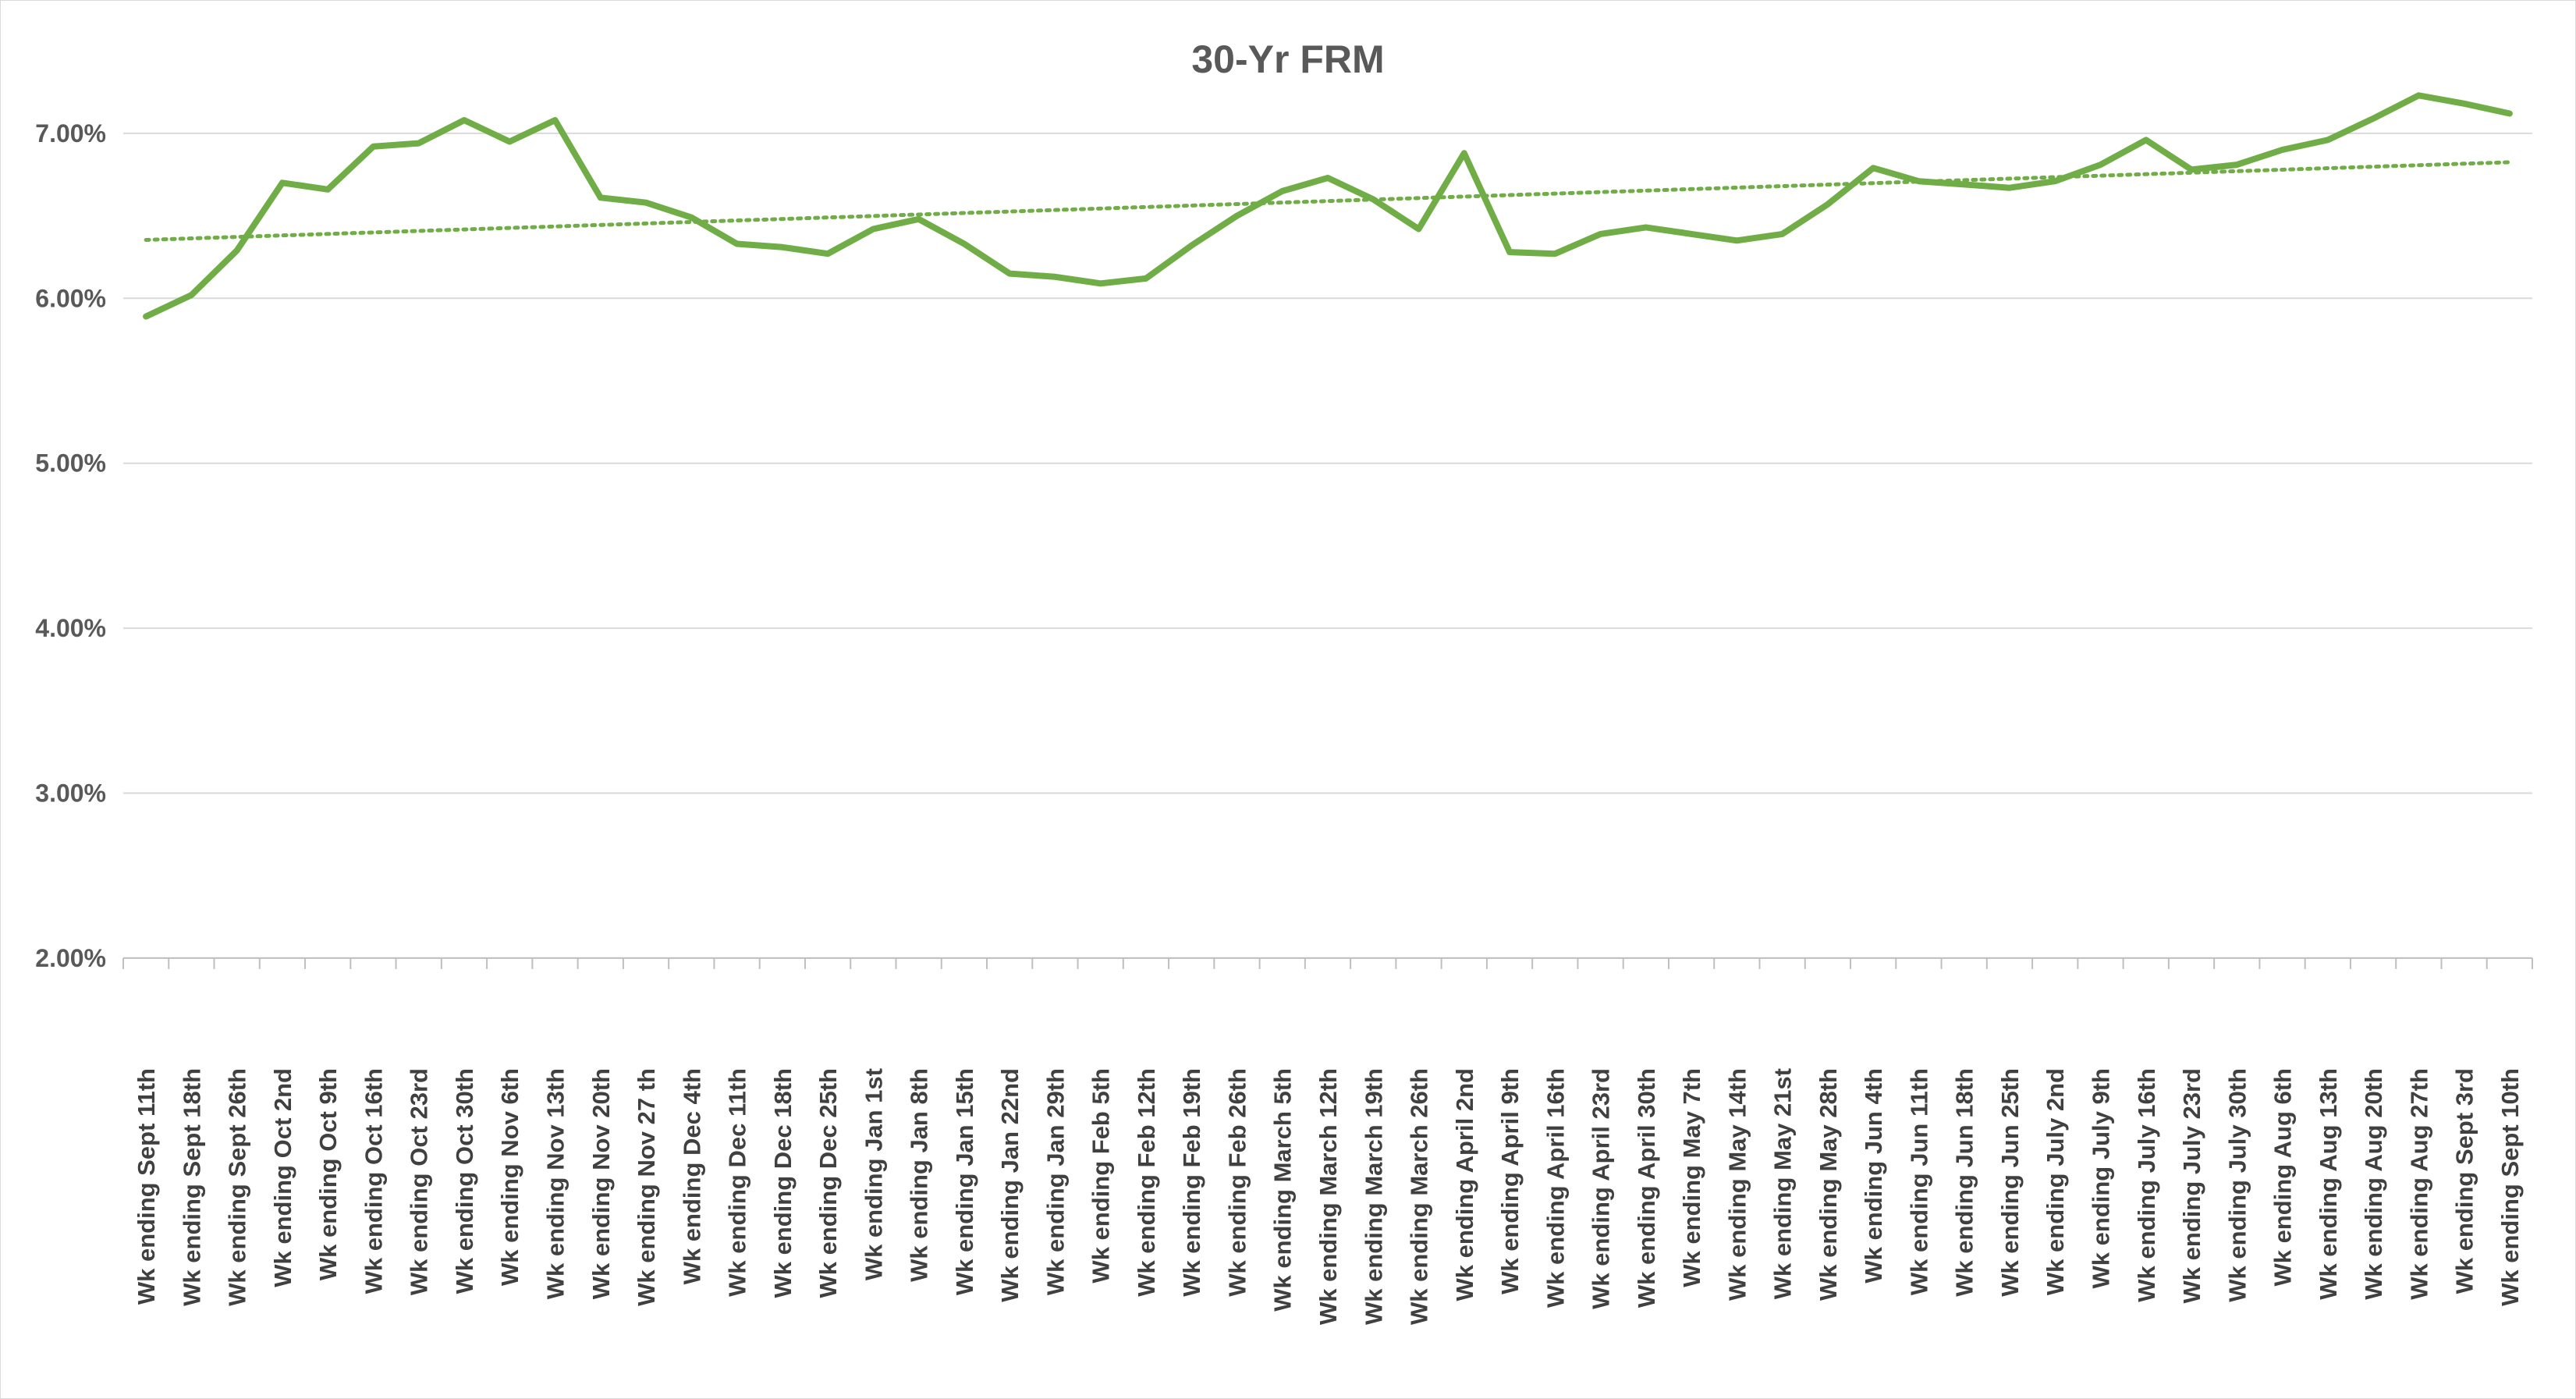  What do you see at coordinates (1237, 1182) in the screenshot?
I see `x-tick-label: Wk ending Feb 26th` at bounding box center [1237, 1182].